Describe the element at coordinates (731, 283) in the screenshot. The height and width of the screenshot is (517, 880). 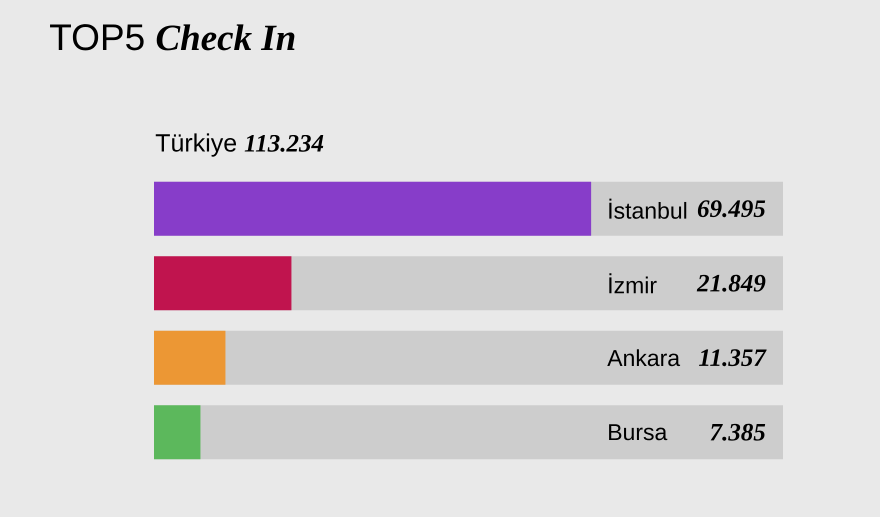
I see `data-label: 21.849` at that location.